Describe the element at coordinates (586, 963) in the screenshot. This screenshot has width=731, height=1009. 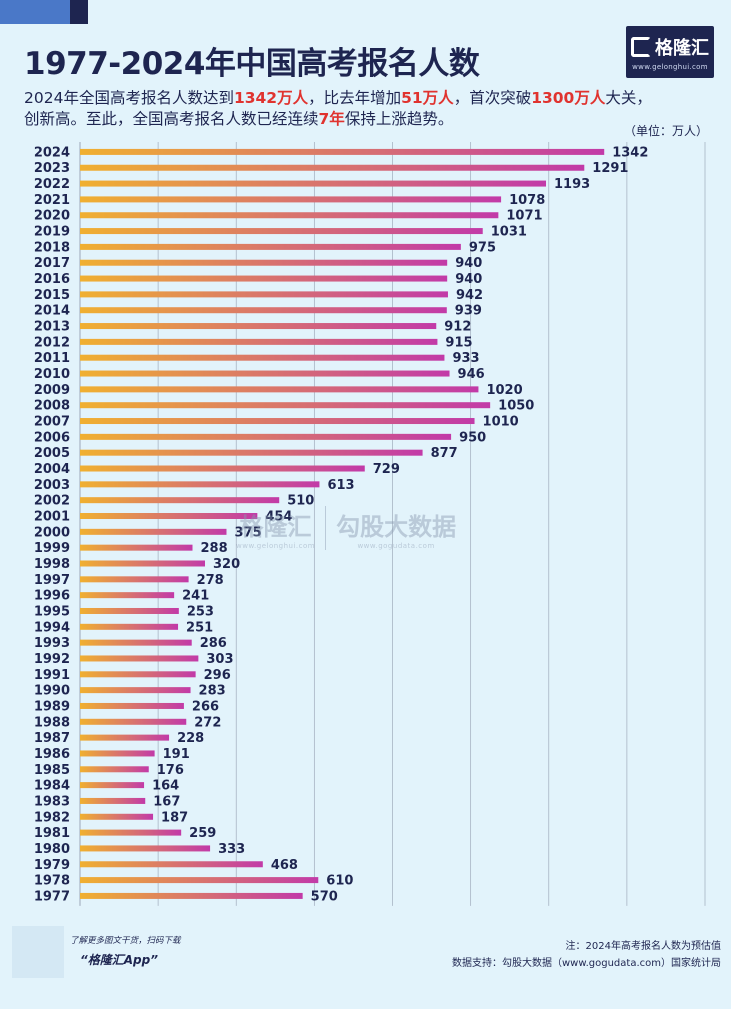
I see `footer-source: 数据支持：勾股大数据（www.gogudata.com）国家统计局` at that location.